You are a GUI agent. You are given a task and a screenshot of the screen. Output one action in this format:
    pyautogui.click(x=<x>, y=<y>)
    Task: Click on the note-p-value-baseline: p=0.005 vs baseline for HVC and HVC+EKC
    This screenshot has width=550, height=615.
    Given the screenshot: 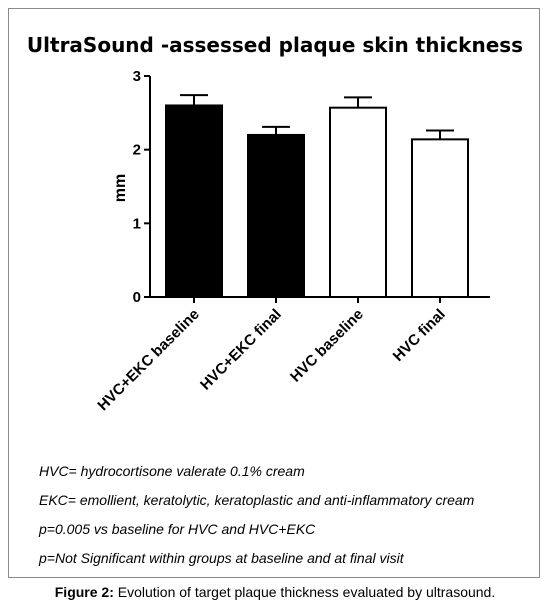 What is the action you would take?
    pyautogui.click(x=177, y=529)
    